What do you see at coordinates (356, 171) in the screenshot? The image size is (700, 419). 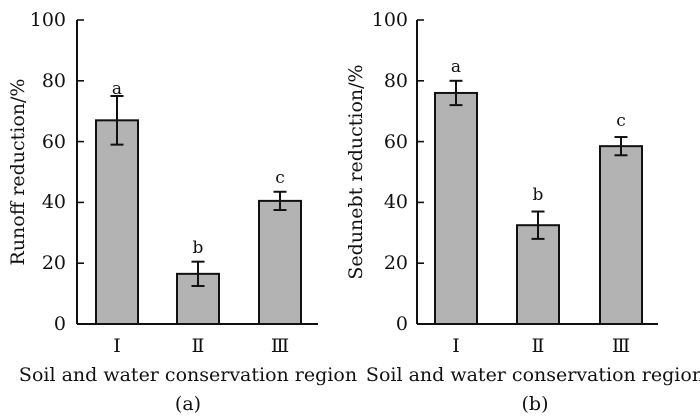 I see `y-axis-title: Sedunebt reduction/%` at bounding box center [356, 171].